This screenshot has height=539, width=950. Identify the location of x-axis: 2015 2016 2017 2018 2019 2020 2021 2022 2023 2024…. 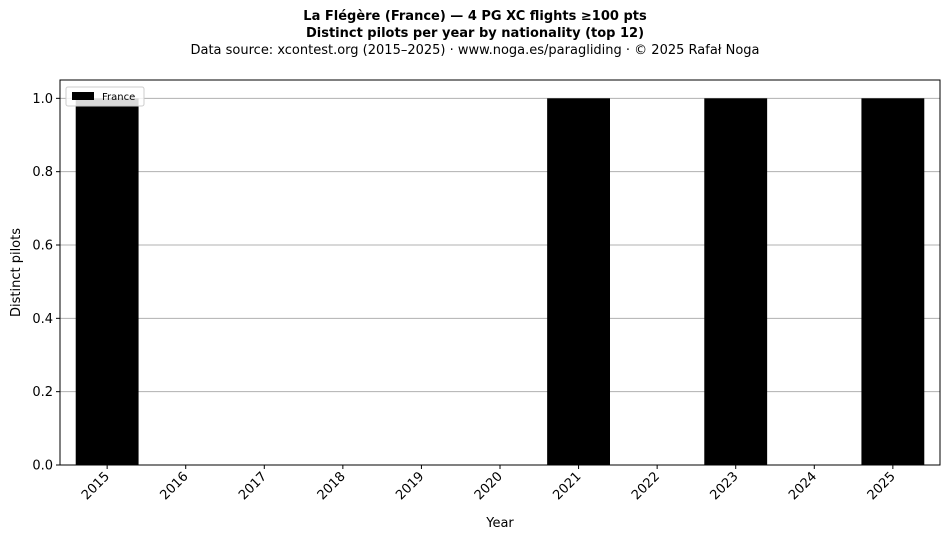
(489, 484).